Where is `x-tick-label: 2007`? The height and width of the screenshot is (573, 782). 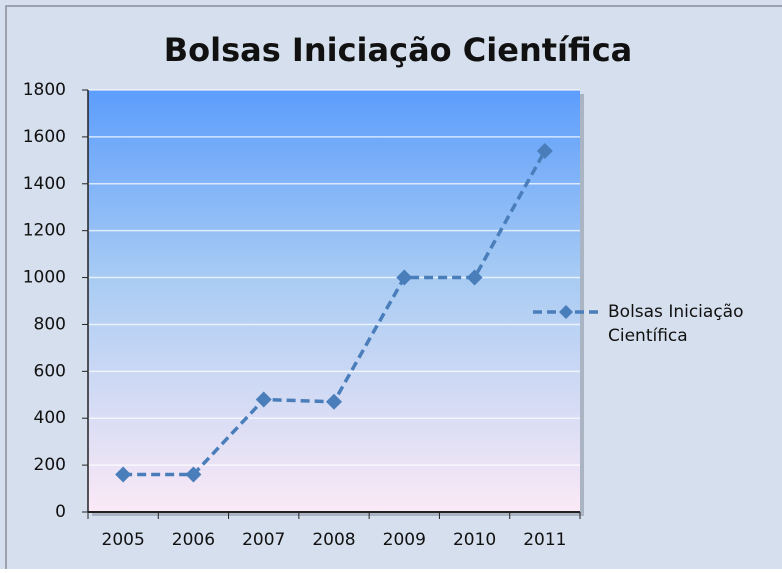
x-tick-label: 2007 is located at coordinates (263, 540).